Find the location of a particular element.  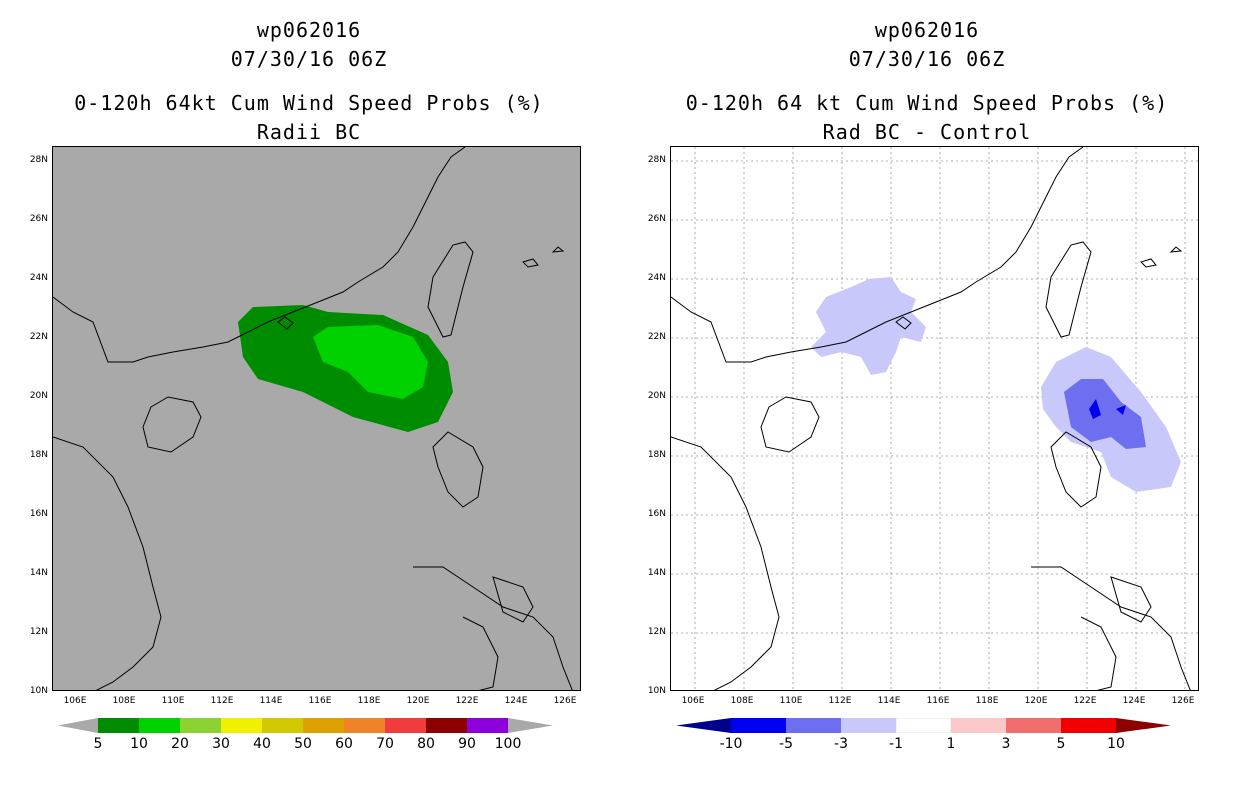

colorbar-label: -10 is located at coordinates (731, 744).